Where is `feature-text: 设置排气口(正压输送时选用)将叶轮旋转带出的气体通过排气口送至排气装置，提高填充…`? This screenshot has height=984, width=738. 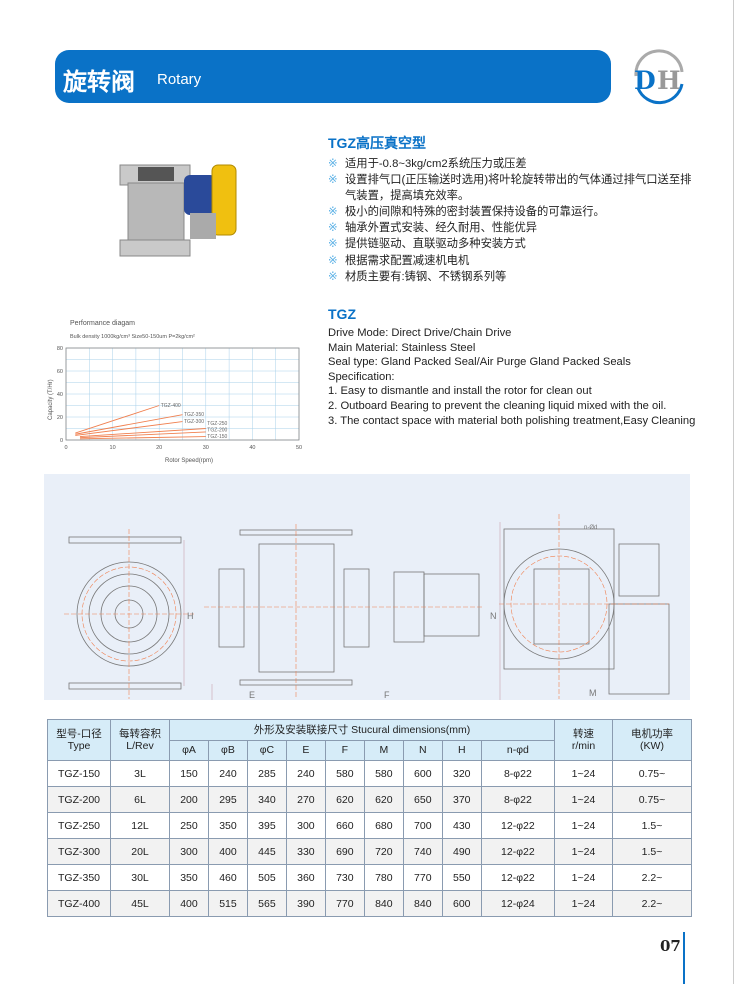
feature-text: 设置排气口(正压输送时选用)将叶轮旋转带出的气体通过排气口送至排气装置，提高填充… is located at coordinates (518, 188).